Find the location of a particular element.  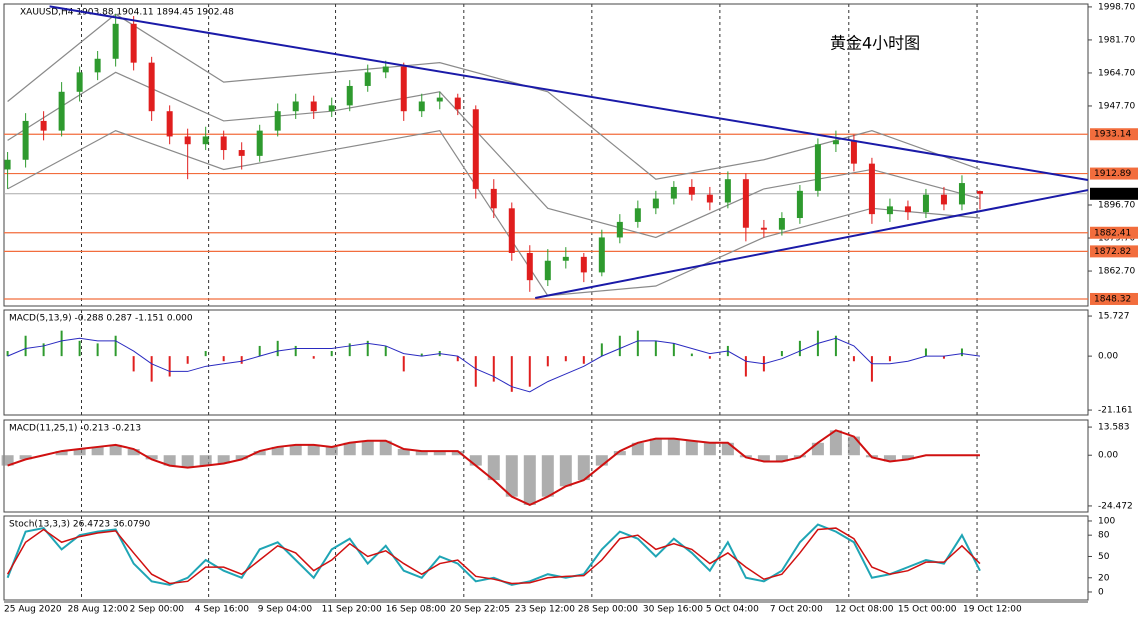

y-tick-label: 1896.70 is located at coordinates (1116, 206).